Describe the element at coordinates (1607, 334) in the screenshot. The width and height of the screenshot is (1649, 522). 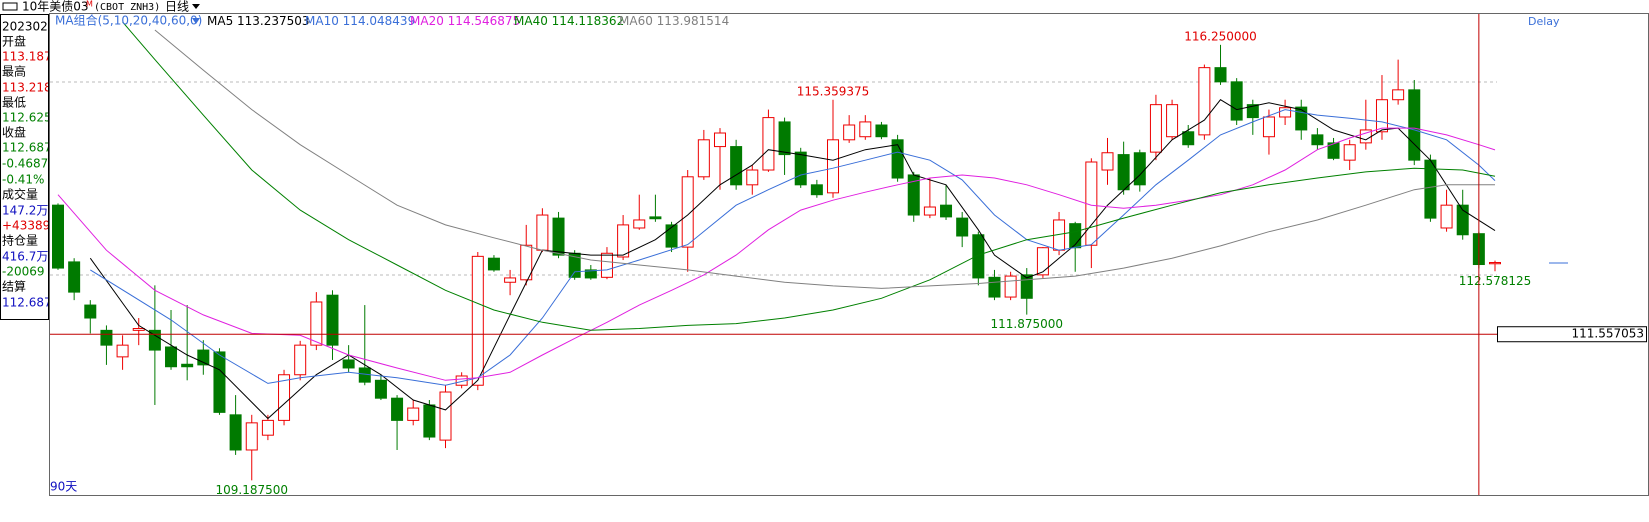
I see `crosshair-price-label: 111.557053` at that location.